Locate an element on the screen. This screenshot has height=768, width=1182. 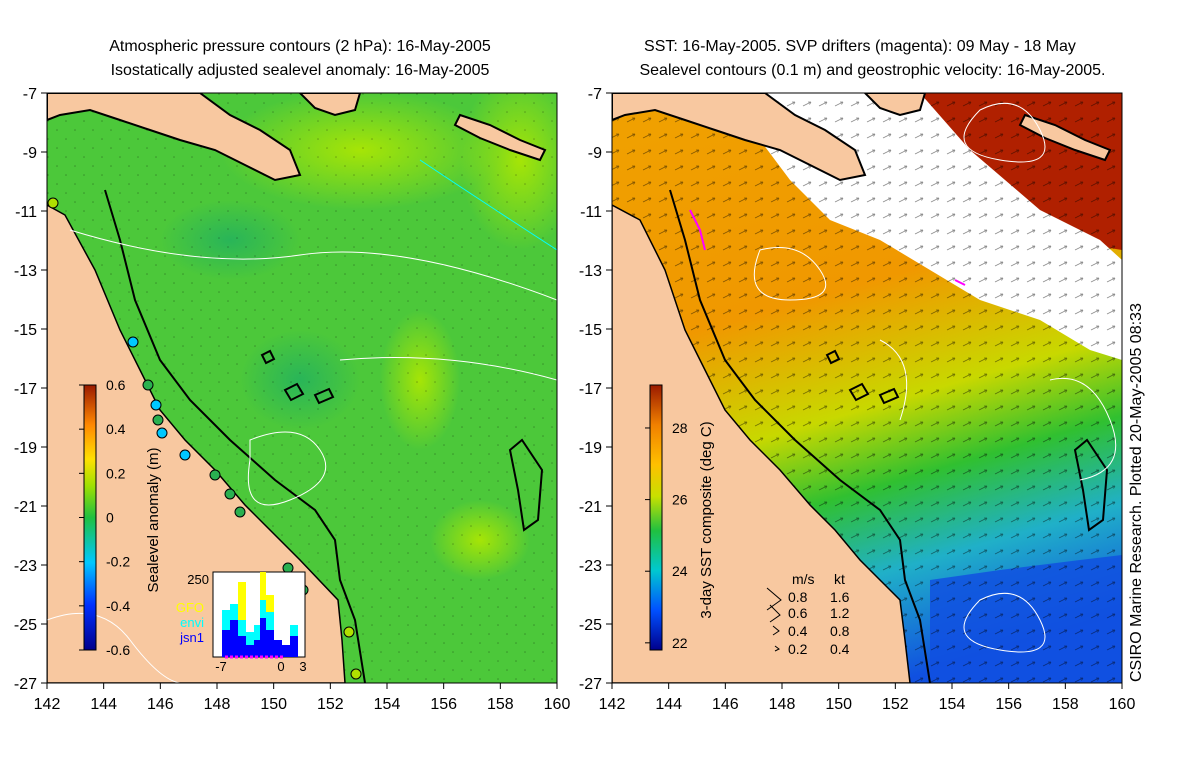
right-y-tick-label: -27 is located at coordinates (590, 684).